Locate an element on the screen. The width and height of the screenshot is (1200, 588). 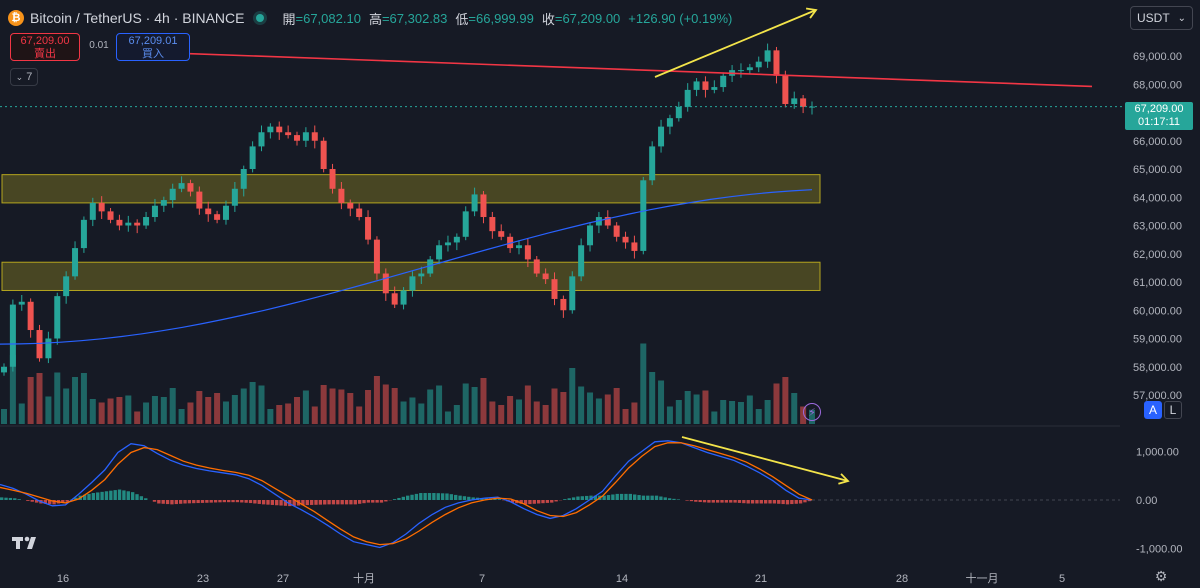
time-tick-label: 21 is located at coordinates (761, 579).